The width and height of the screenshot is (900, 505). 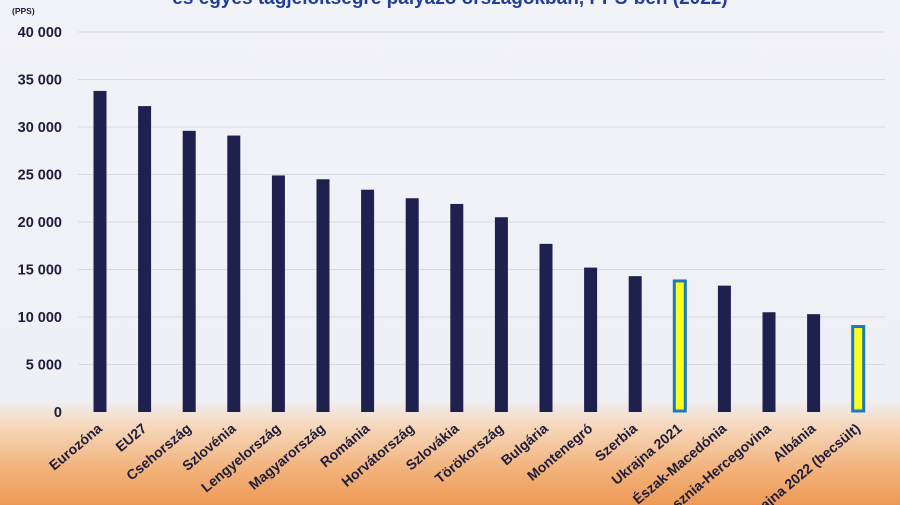 What do you see at coordinates (23, 11) in the screenshot?
I see `y-axis-unit-label: (PPS)` at bounding box center [23, 11].